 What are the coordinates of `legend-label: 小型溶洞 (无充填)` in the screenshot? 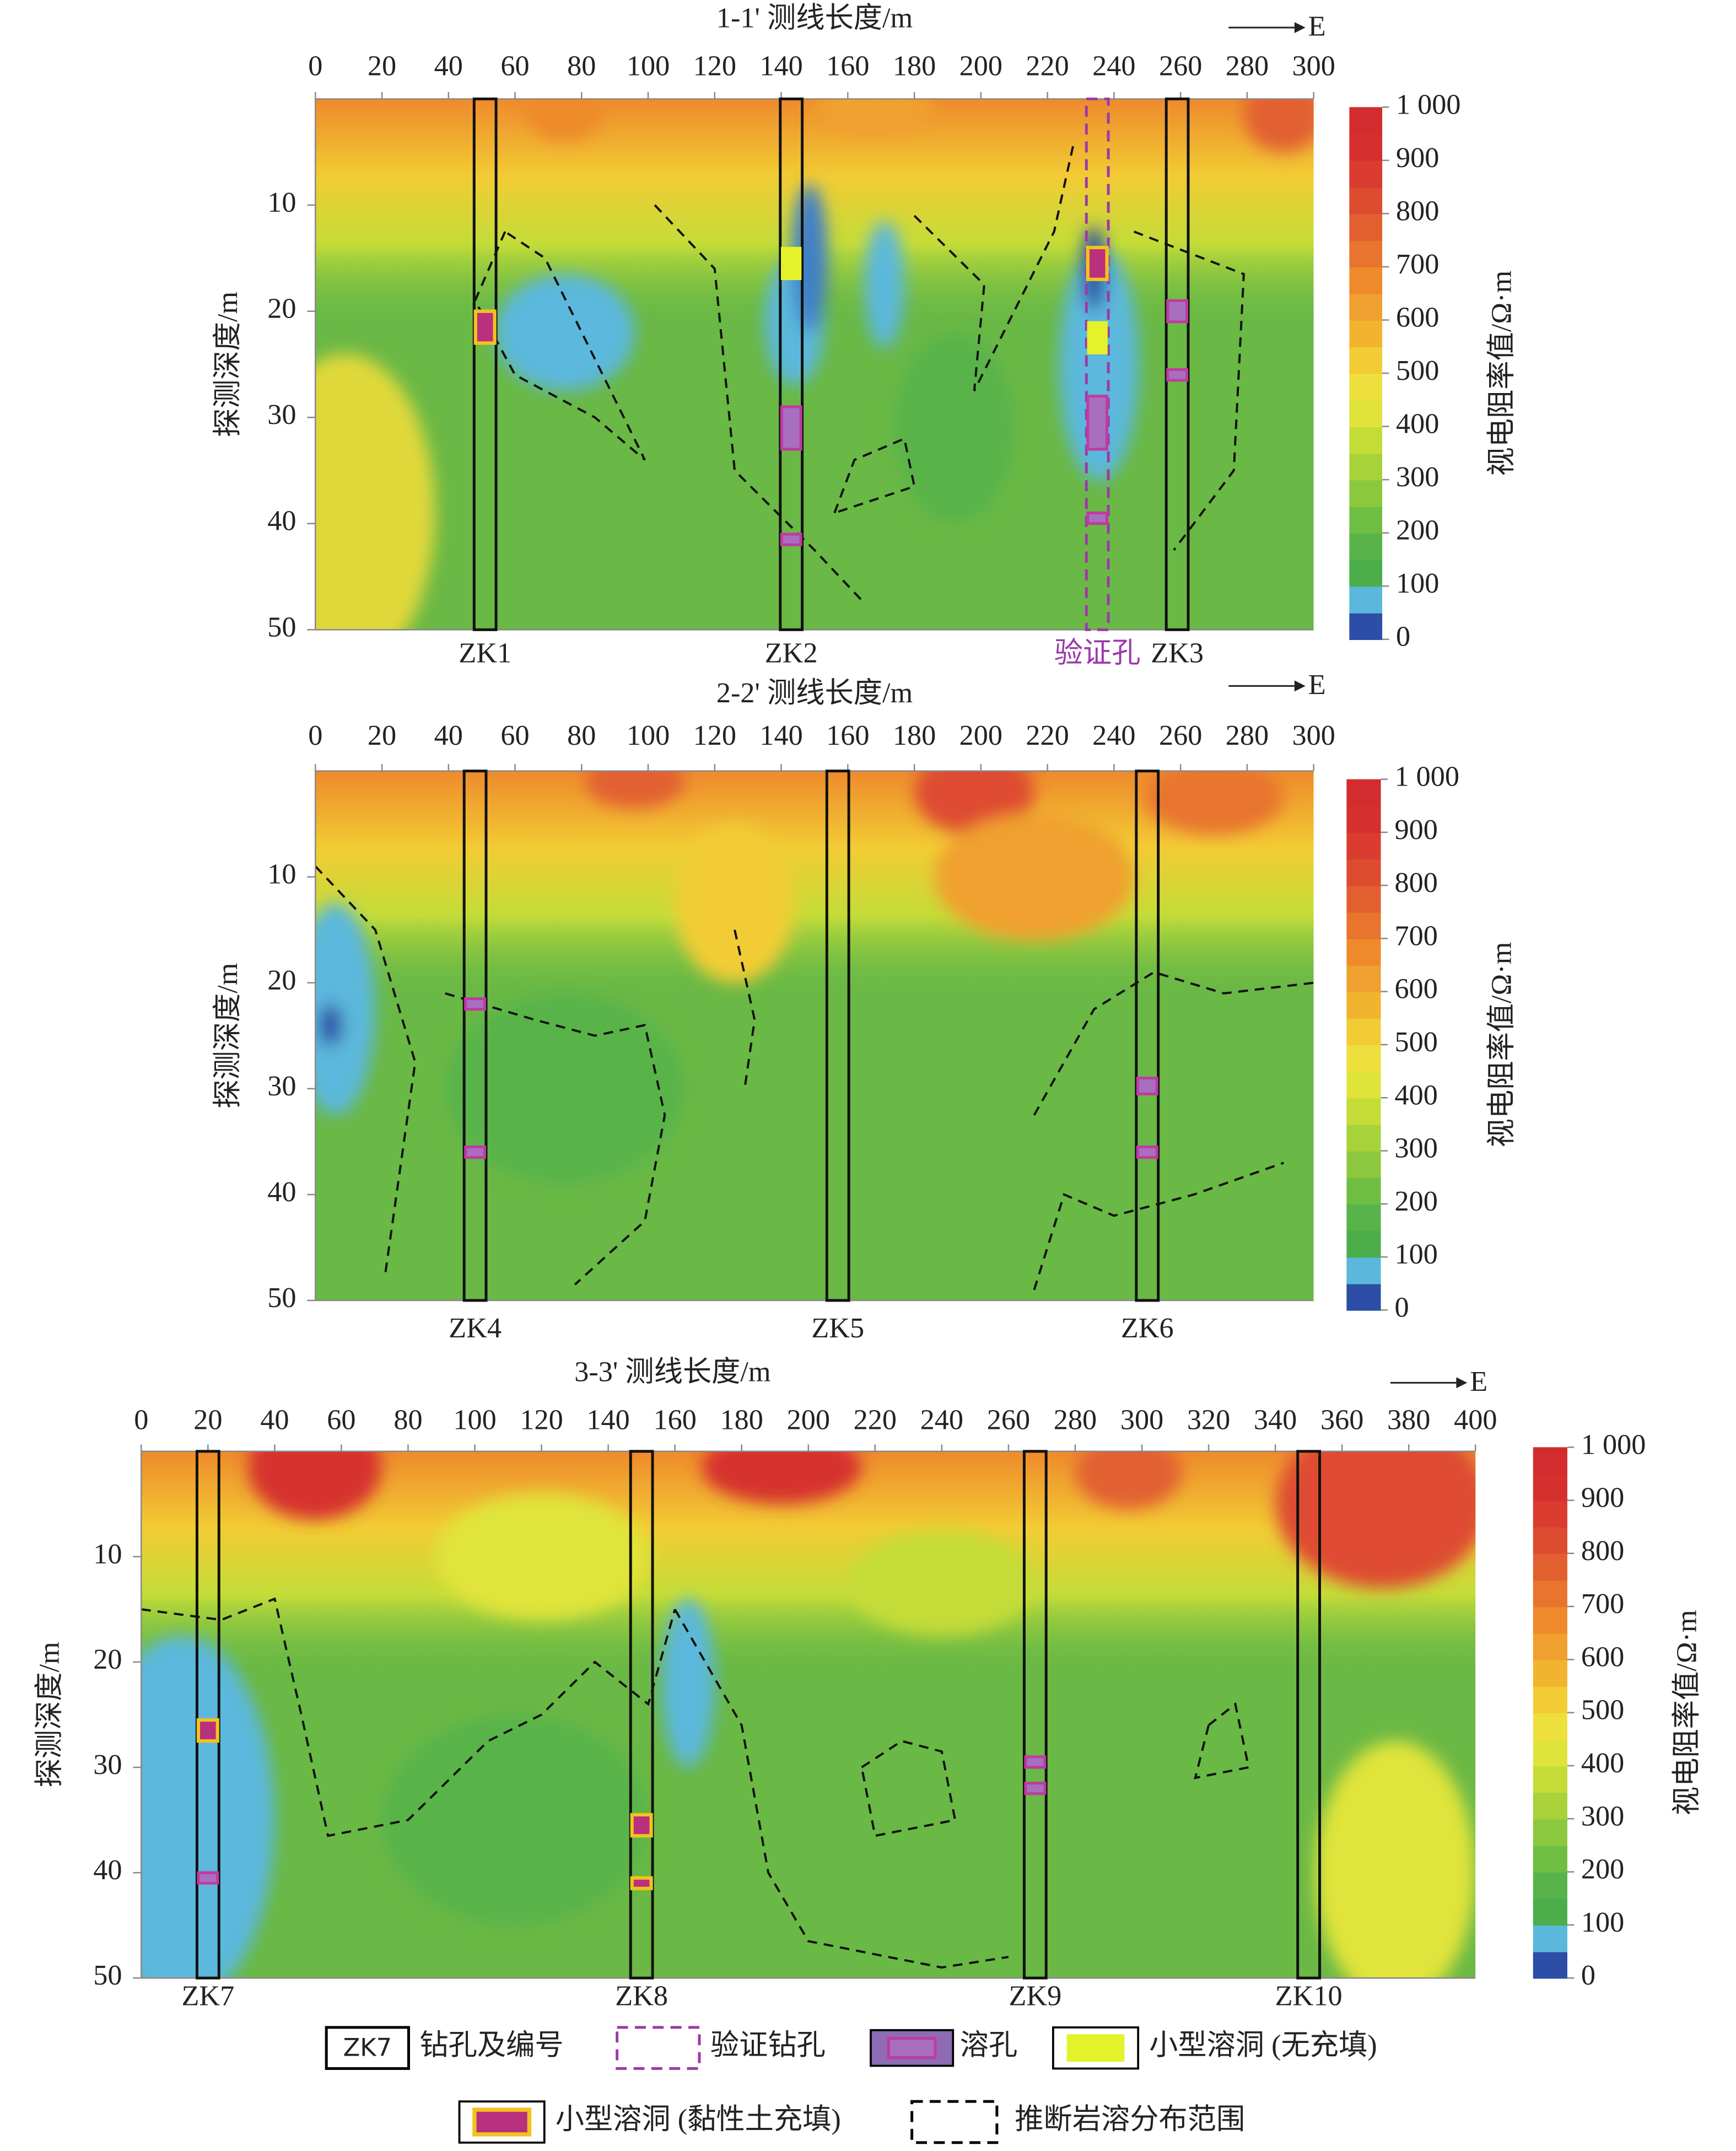 It's located at (1263, 2045).